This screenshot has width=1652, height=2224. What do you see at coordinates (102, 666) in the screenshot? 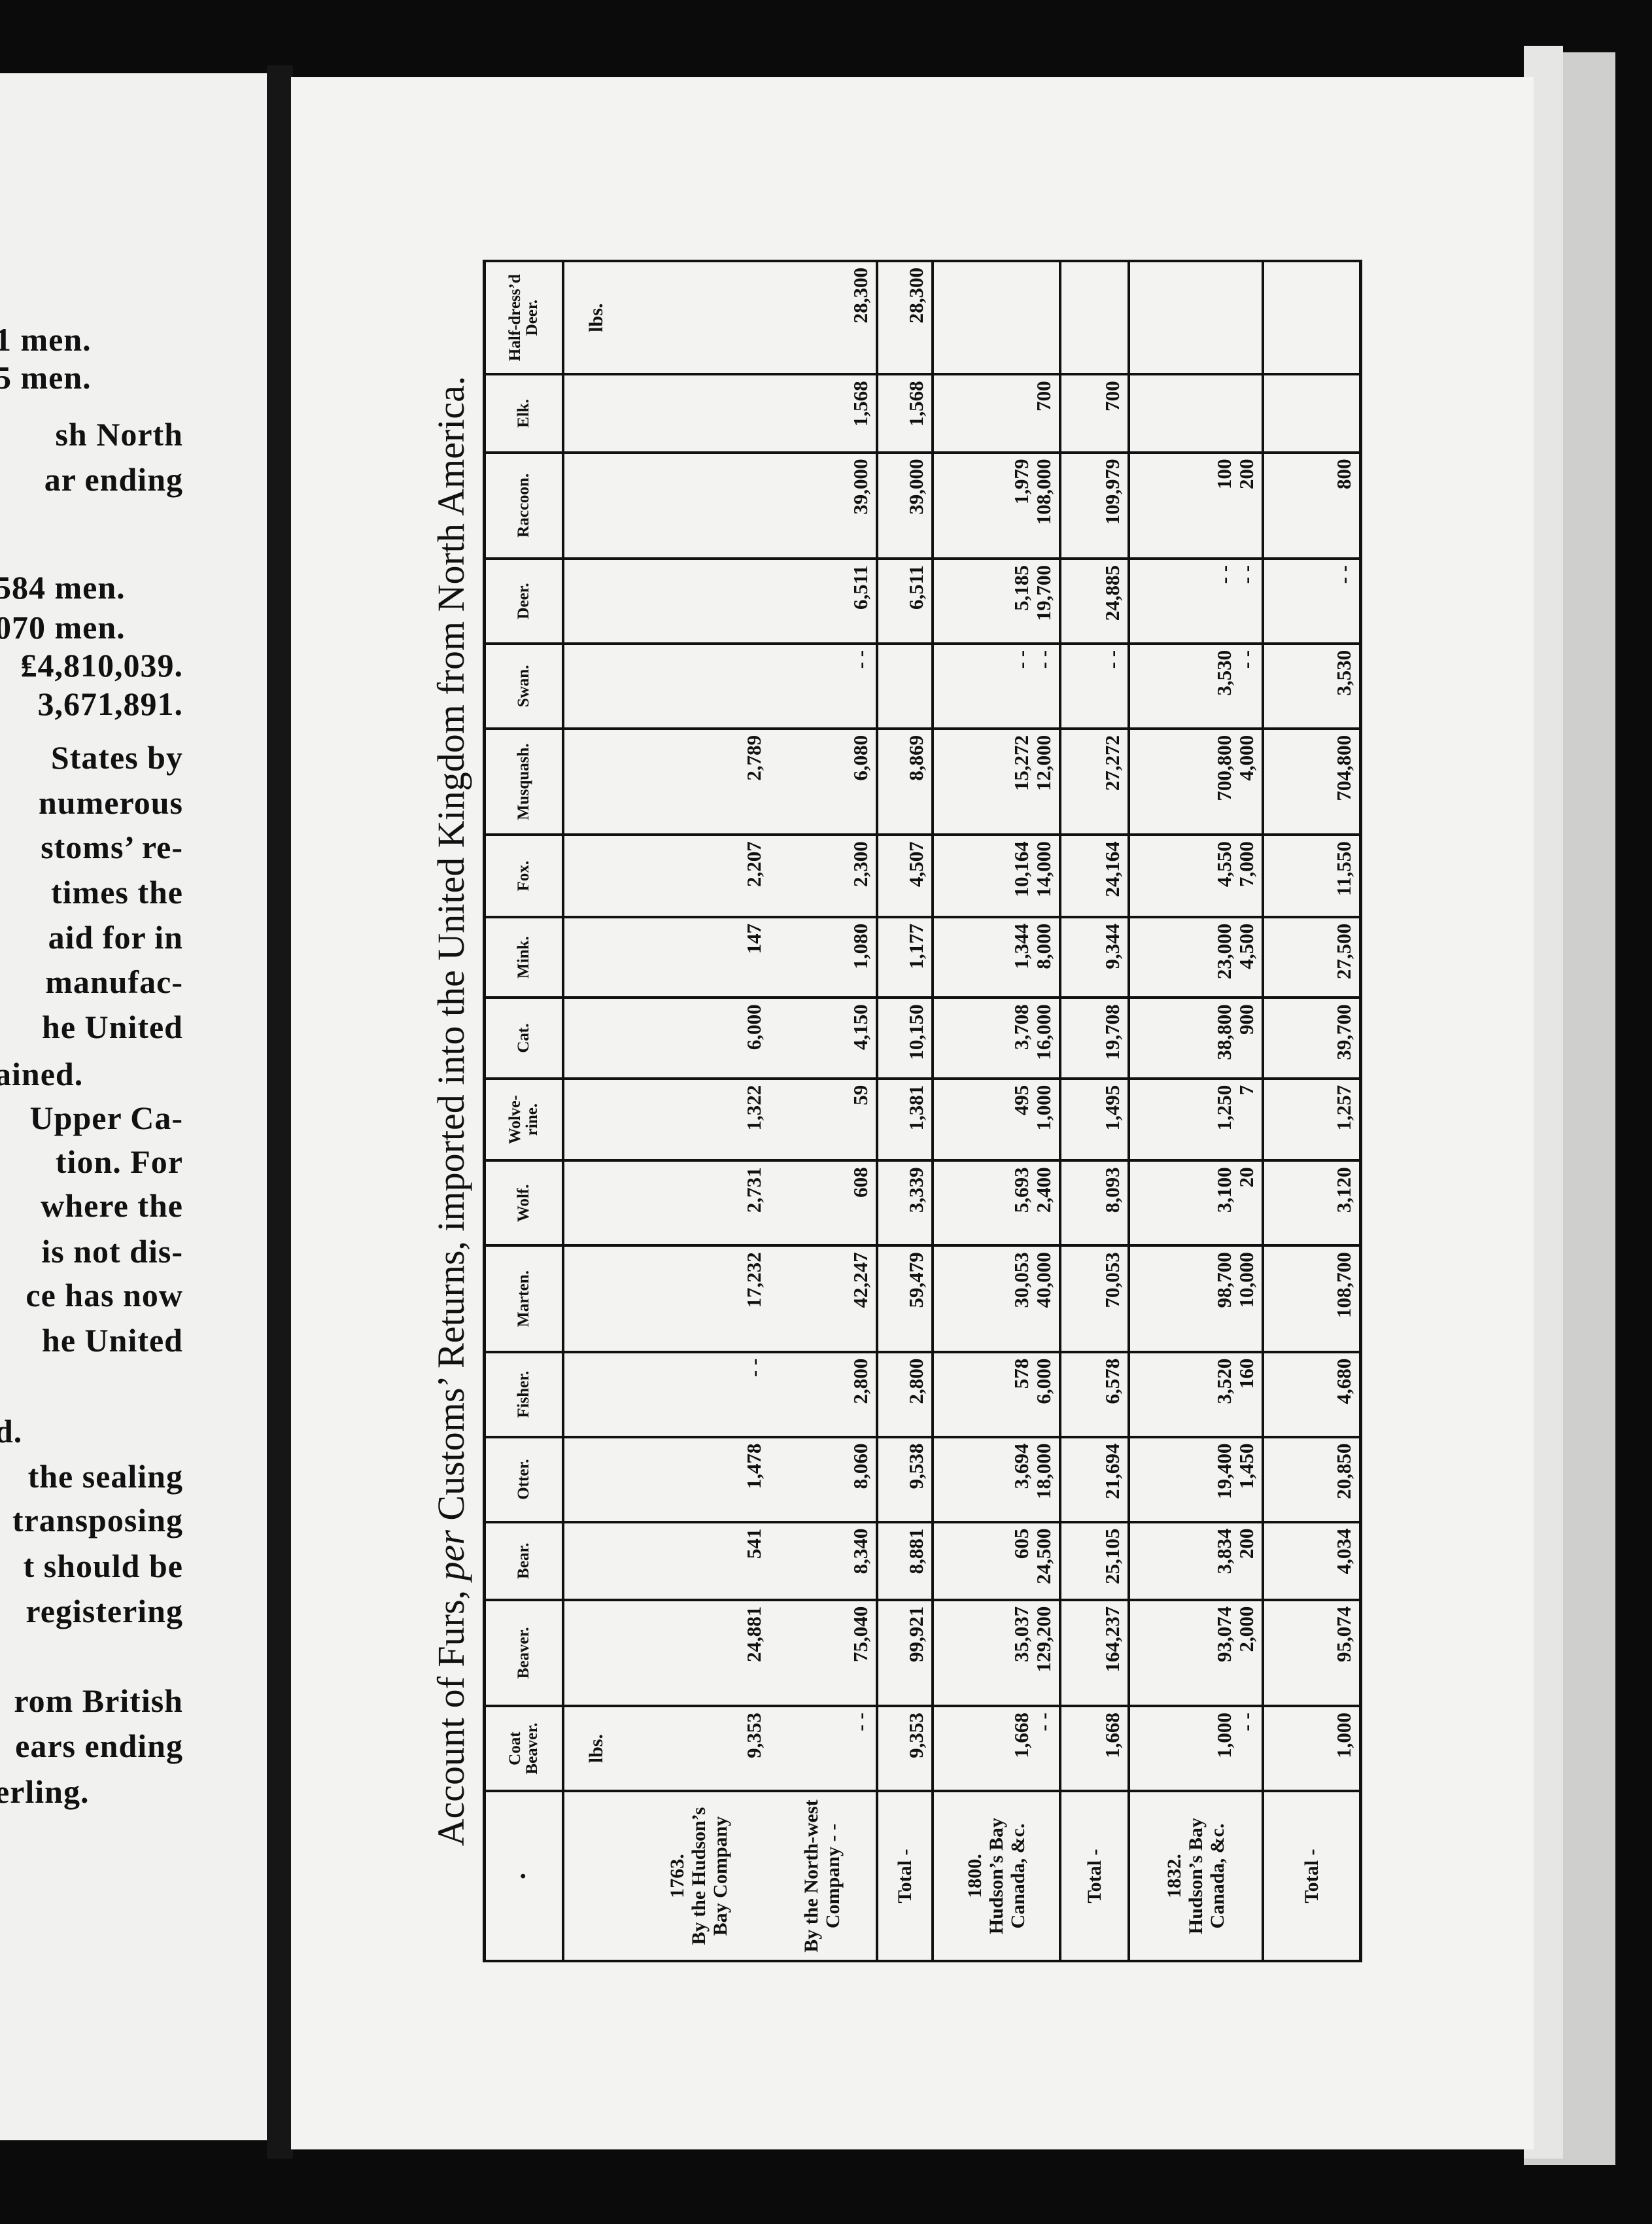
I see `text-line: ₤4,810,039.` at bounding box center [102, 666].